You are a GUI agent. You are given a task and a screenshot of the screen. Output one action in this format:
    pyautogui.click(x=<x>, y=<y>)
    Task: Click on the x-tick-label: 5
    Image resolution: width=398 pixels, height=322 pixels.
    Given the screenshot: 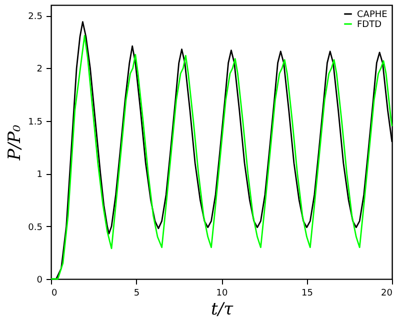 What is the action you would take?
    pyautogui.click(x=137, y=293)
    